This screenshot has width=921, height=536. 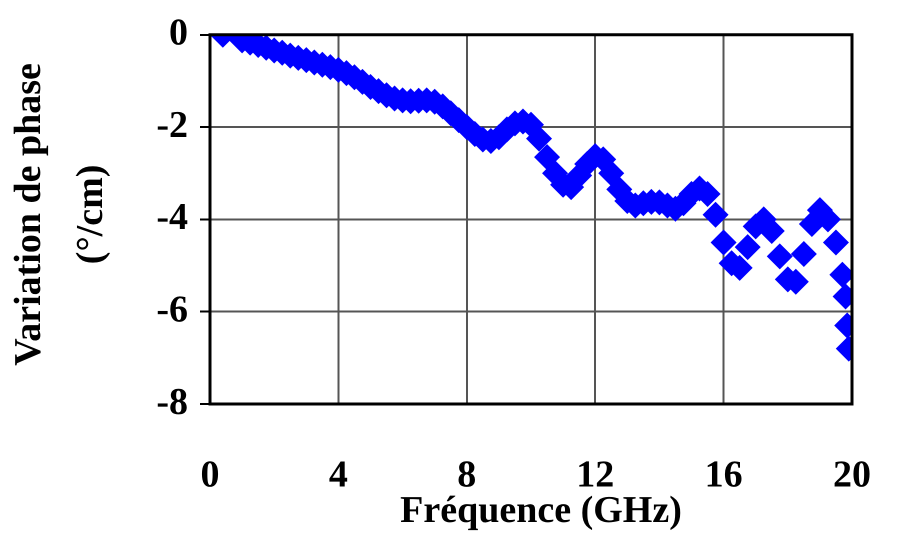 What do you see at coordinates (172, 125) in the screenshot?
I see `y-tick-label: -2` at bounding box center [172, 125].